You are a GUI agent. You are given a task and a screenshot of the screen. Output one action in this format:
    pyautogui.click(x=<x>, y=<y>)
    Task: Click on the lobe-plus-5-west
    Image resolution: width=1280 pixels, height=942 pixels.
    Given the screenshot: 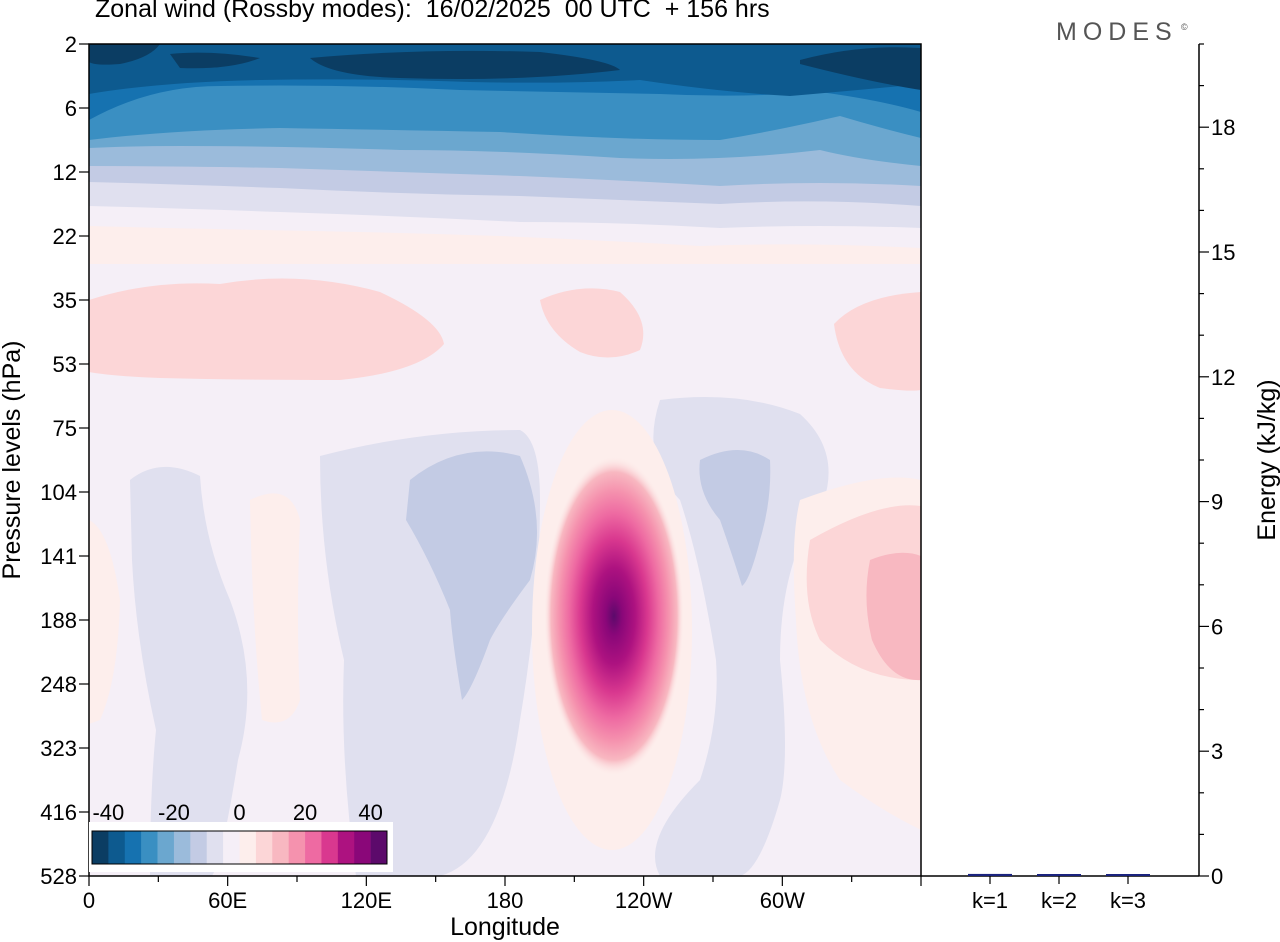 What is the action you would take?
    pyautogui.click(x=275, y=608)
    